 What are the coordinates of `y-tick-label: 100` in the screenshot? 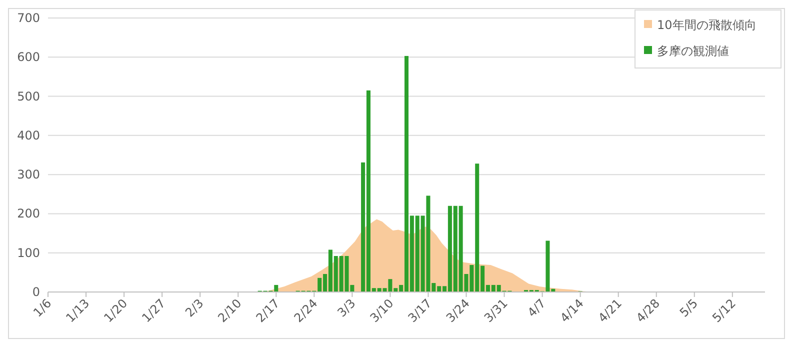 It's located at (28, 253).